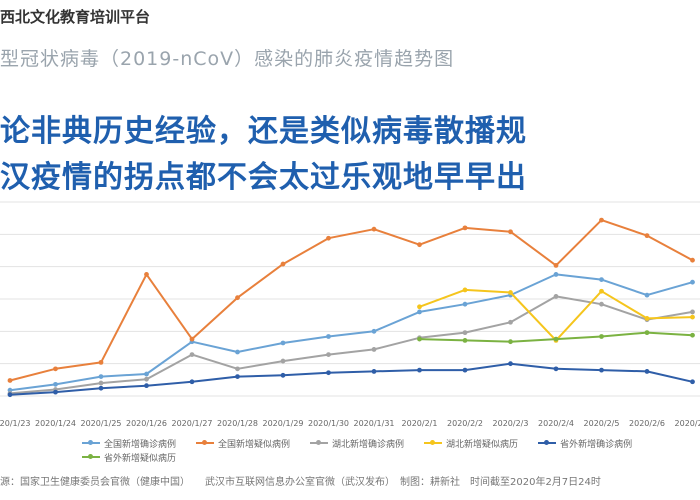 This screenshot has width=700, height=500. I want to click on legend-entry: 湖北新增确诊病例, so click(357, 443).